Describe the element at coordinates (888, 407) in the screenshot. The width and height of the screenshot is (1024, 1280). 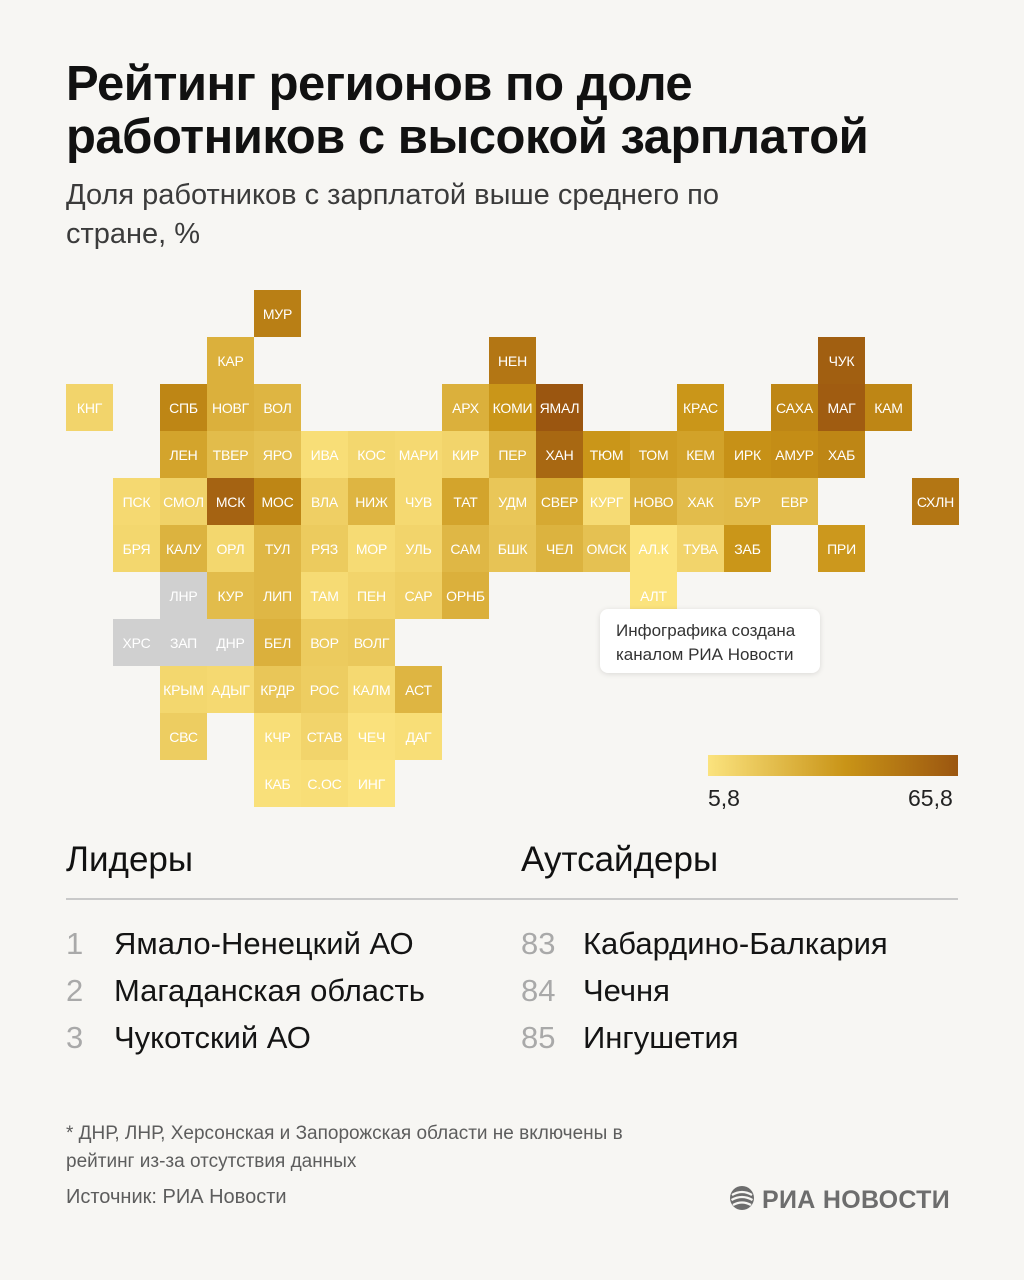
I see `region-tile: КАМ` at that location.